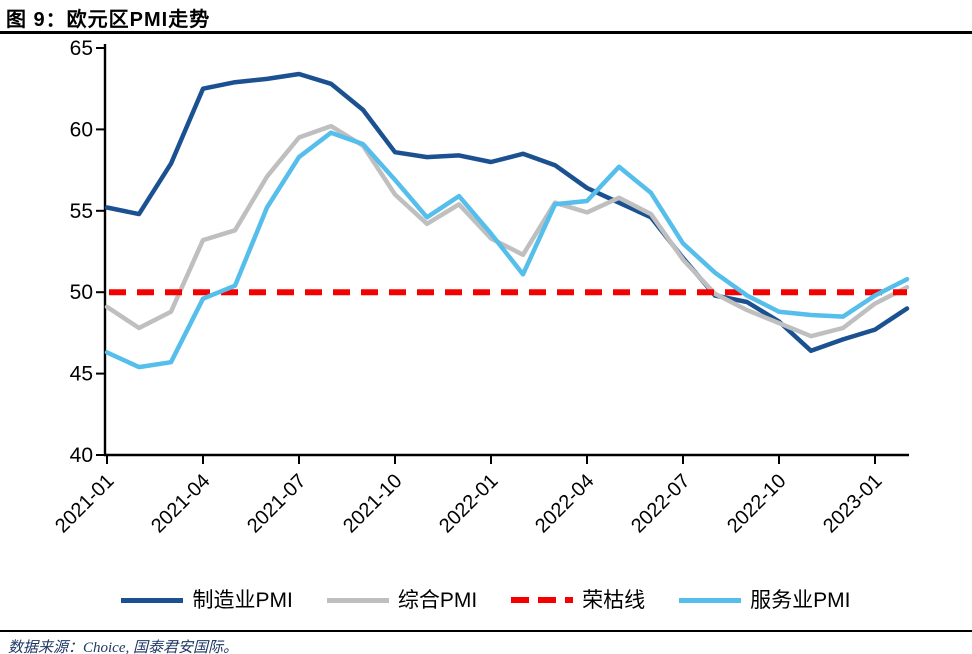  Describe the element at coordinates (578, 600) in the screenshot. I see `legend-item-boom-bust-line: 荣枯线` at that location.